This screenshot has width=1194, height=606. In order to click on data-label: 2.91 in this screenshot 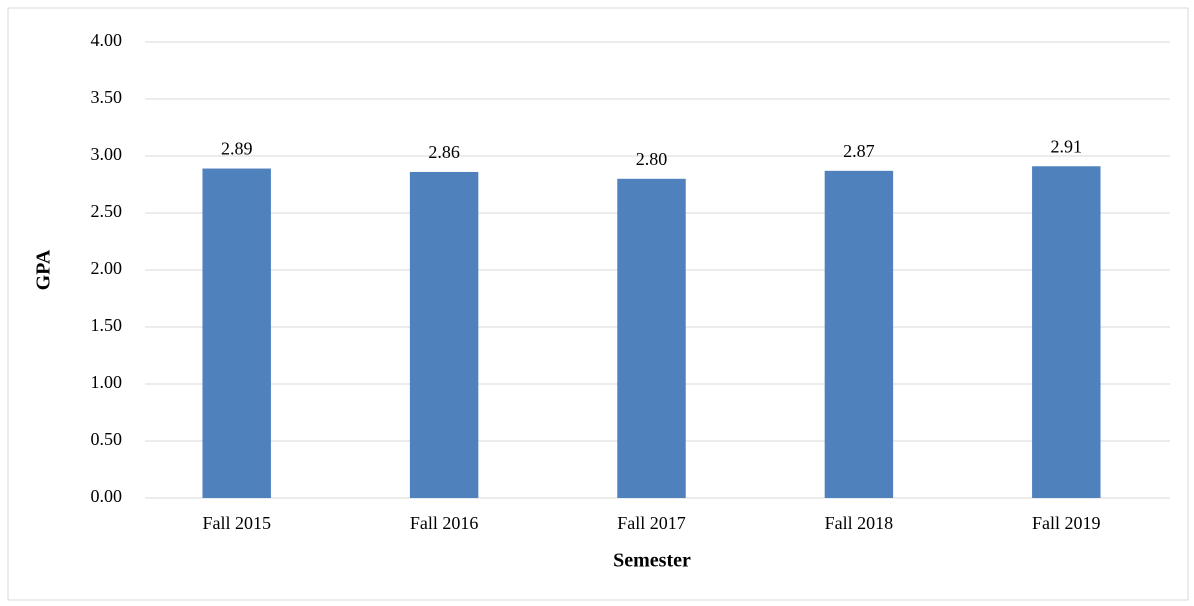, I will do `click(1067, 146)`.